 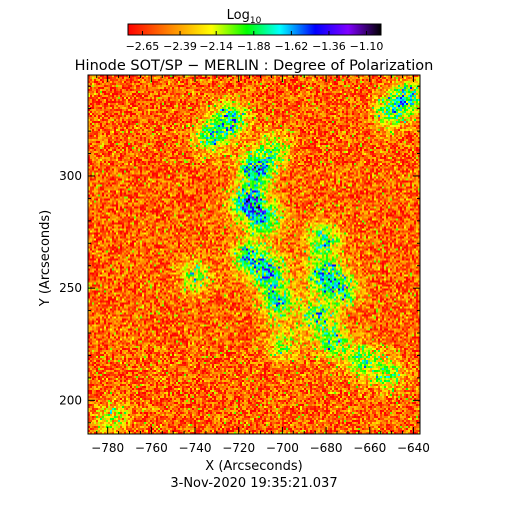 I want to click on colorbar-tick-label: −2.14, so click(x=216, y=46).